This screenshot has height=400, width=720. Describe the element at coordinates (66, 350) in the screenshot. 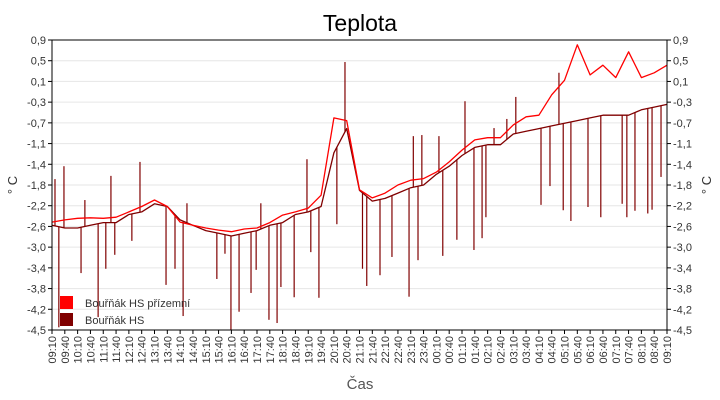

I see `x-tick-label: 09:40` at that location.